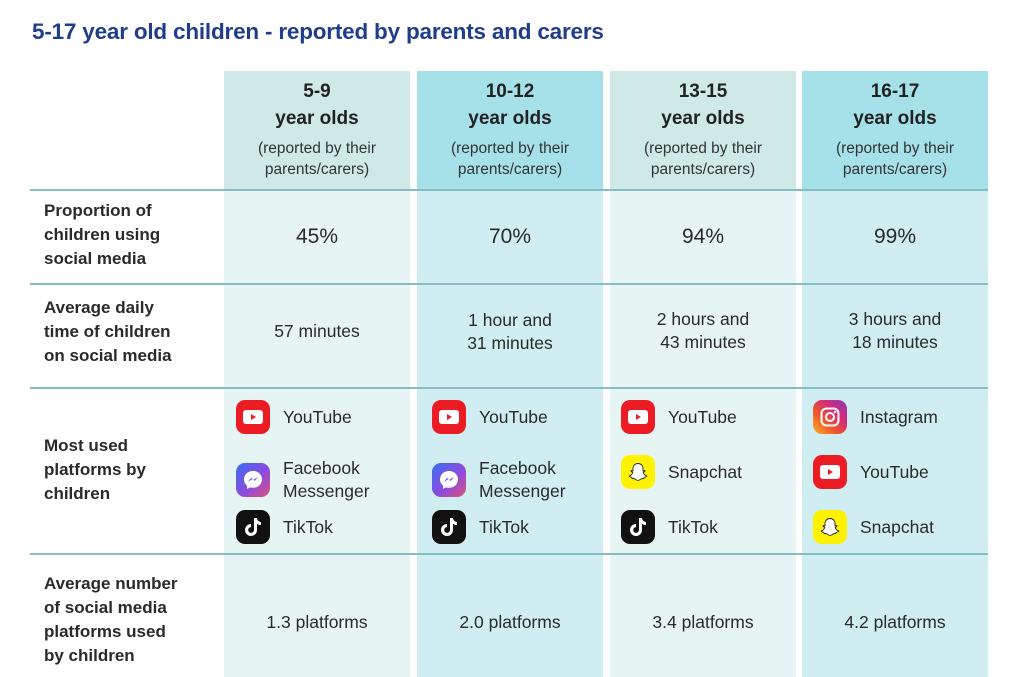  What do you see at coordinates (703, 236) in the screenshot?
I see `proportion-value: 94%` at bounding box center [703, 236].